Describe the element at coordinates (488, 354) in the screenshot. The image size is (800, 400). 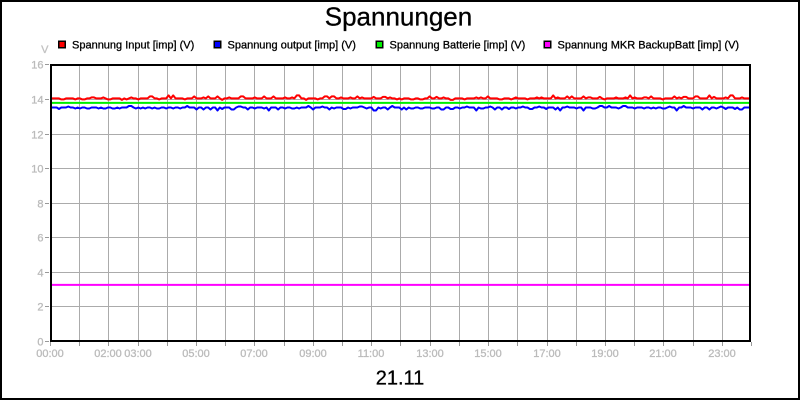
I see `svg-text: 15:00` at that location.